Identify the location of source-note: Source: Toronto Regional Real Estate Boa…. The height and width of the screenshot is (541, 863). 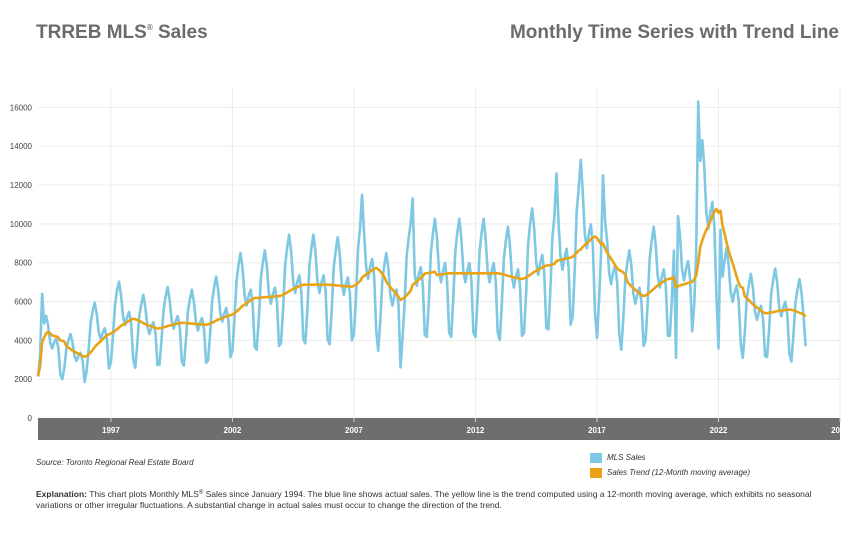
(115, 462).